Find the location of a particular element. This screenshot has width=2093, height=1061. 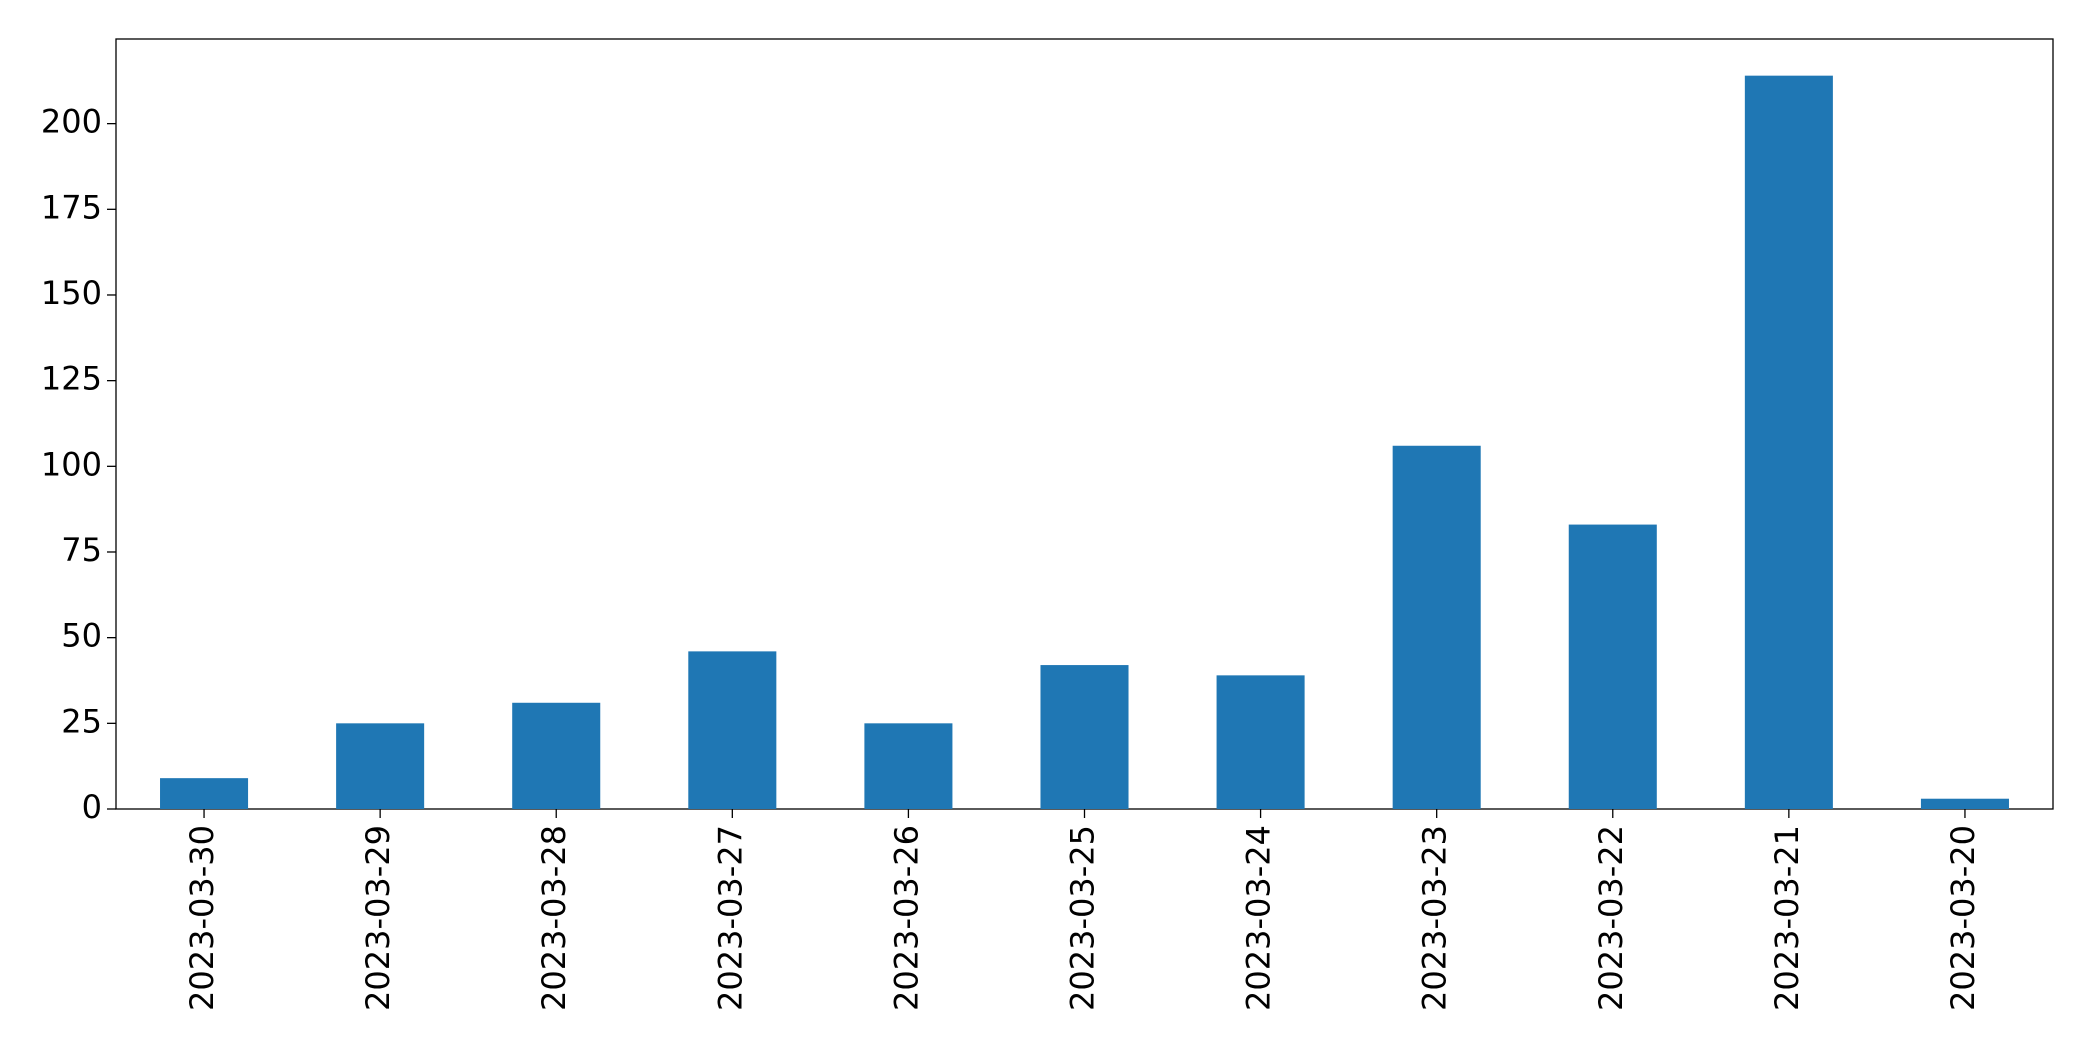

y-tick-label: 100 is located at coordinates (71, 464).